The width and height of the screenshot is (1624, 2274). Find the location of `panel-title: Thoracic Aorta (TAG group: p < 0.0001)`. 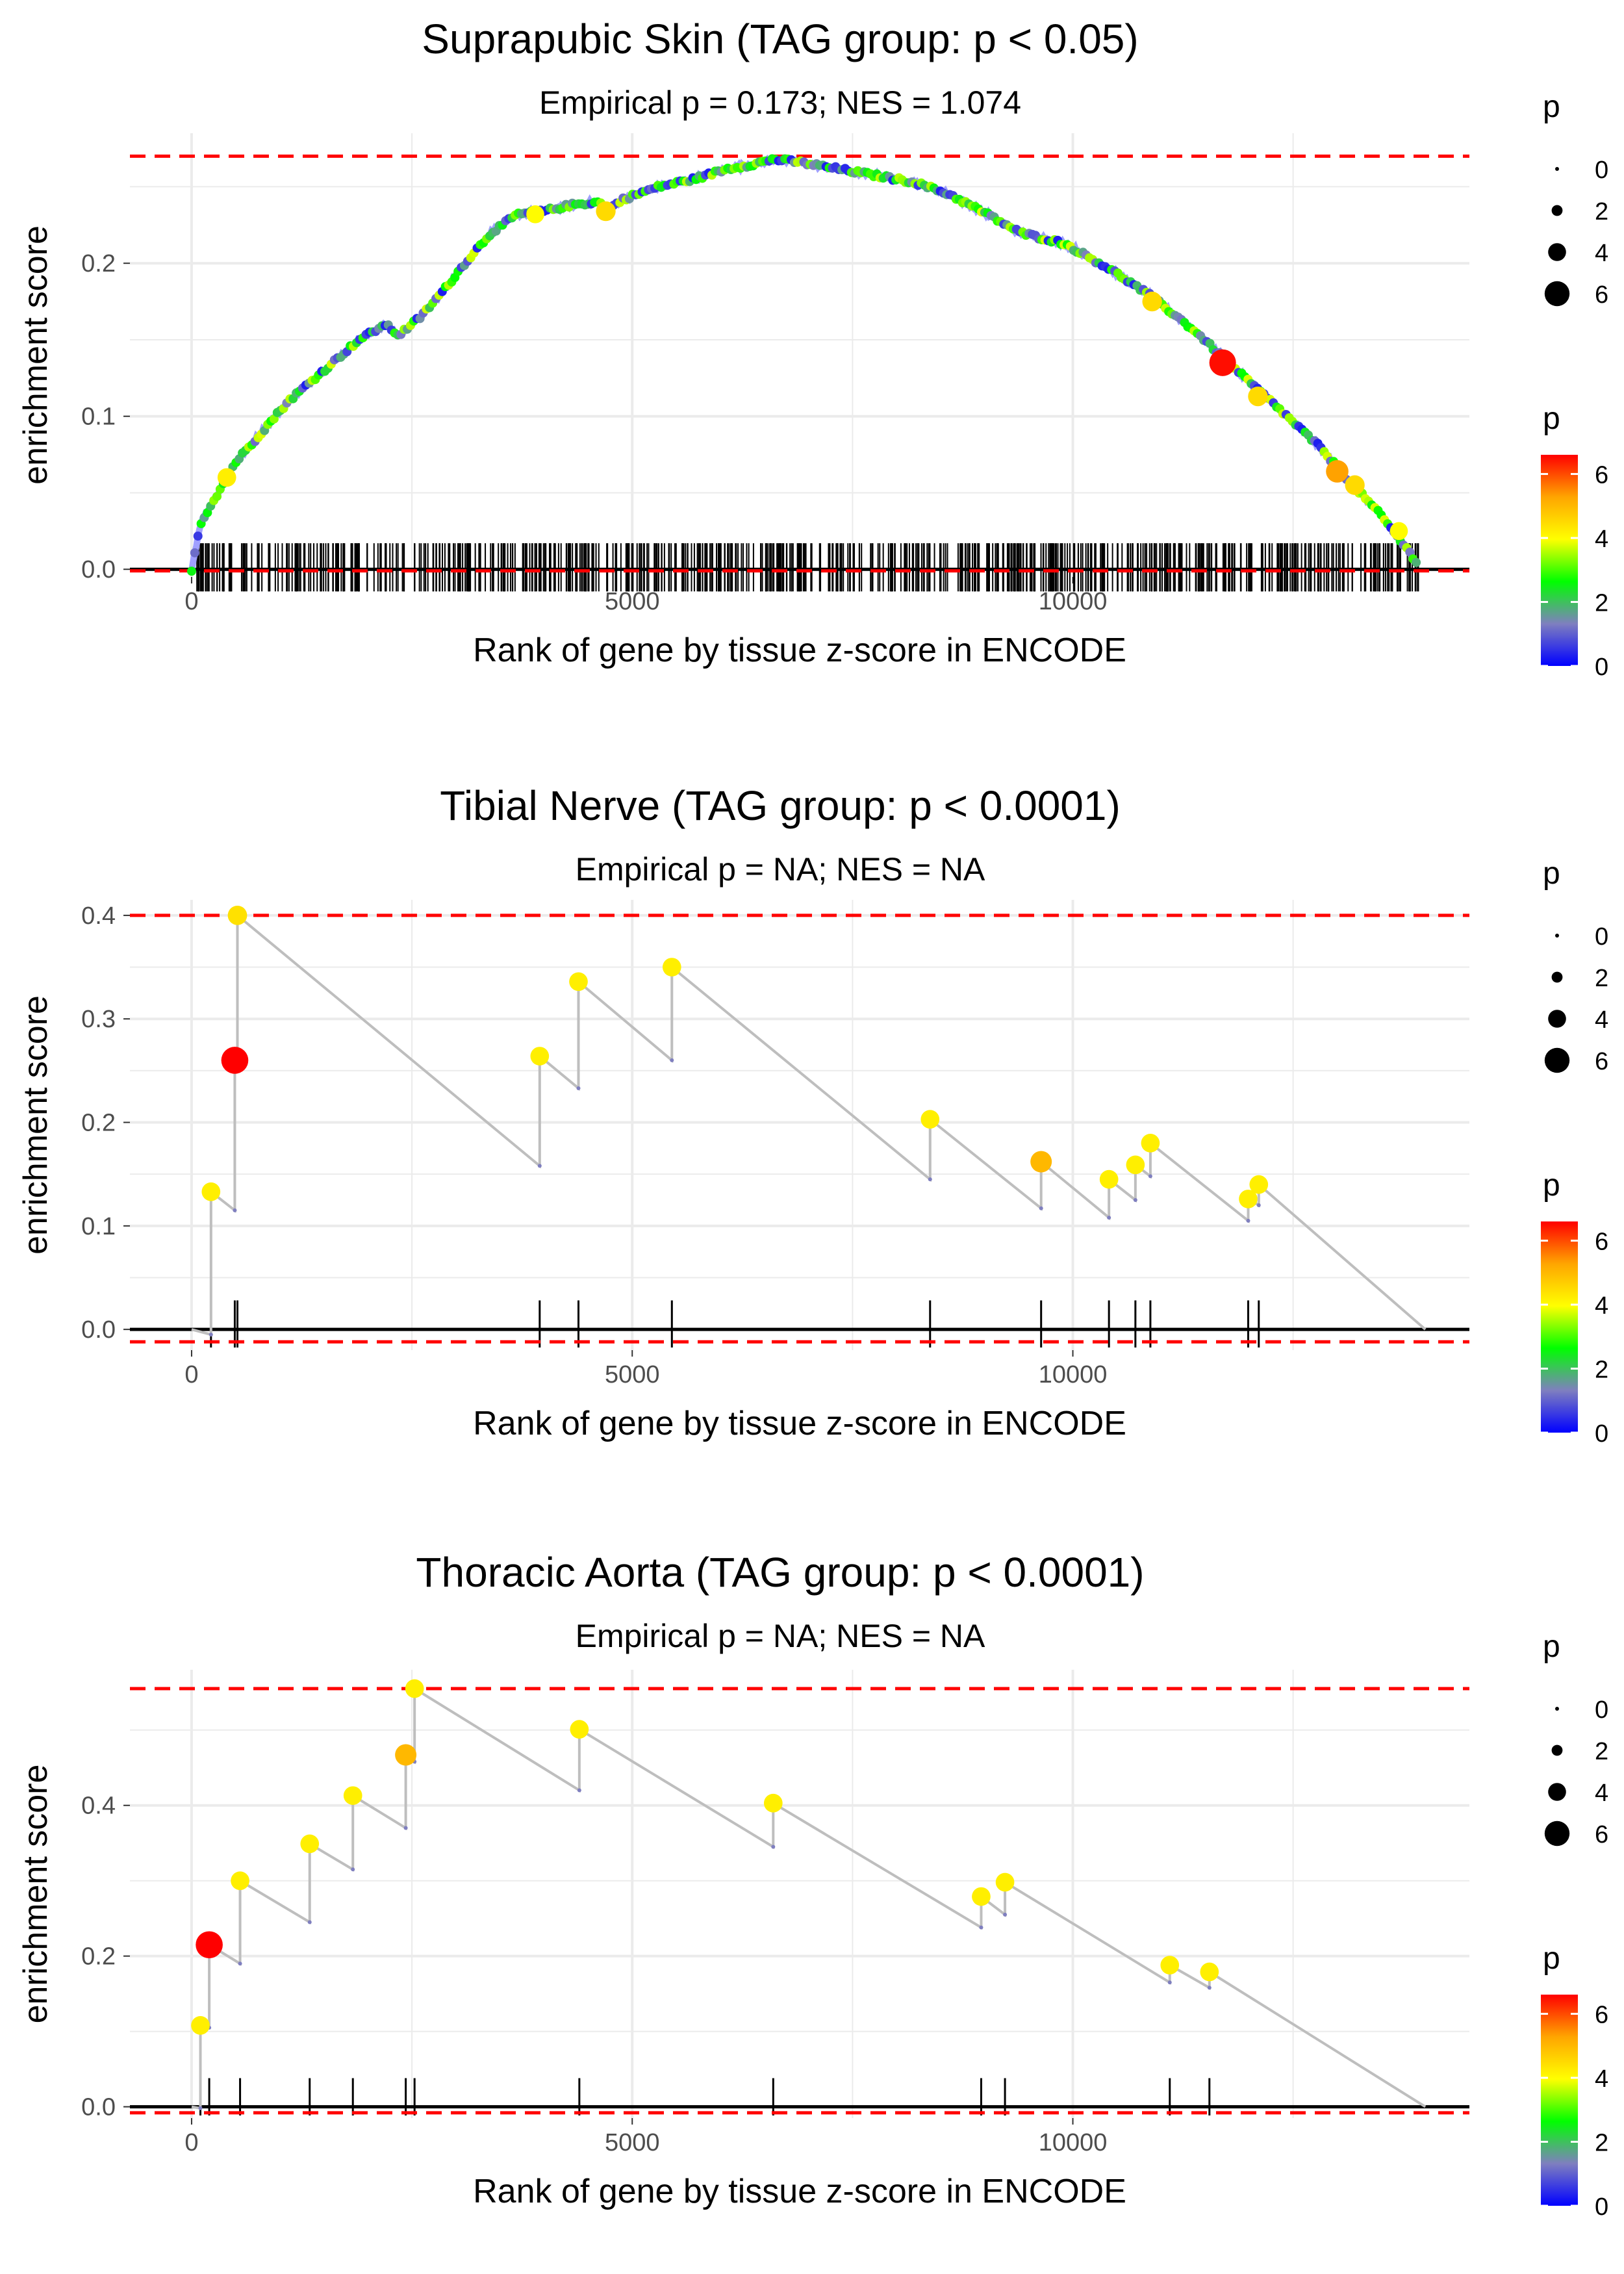

panel-title: Thoracic Aorta (TAG group: p < 0.0001) is located at coordinates (780, 1572).